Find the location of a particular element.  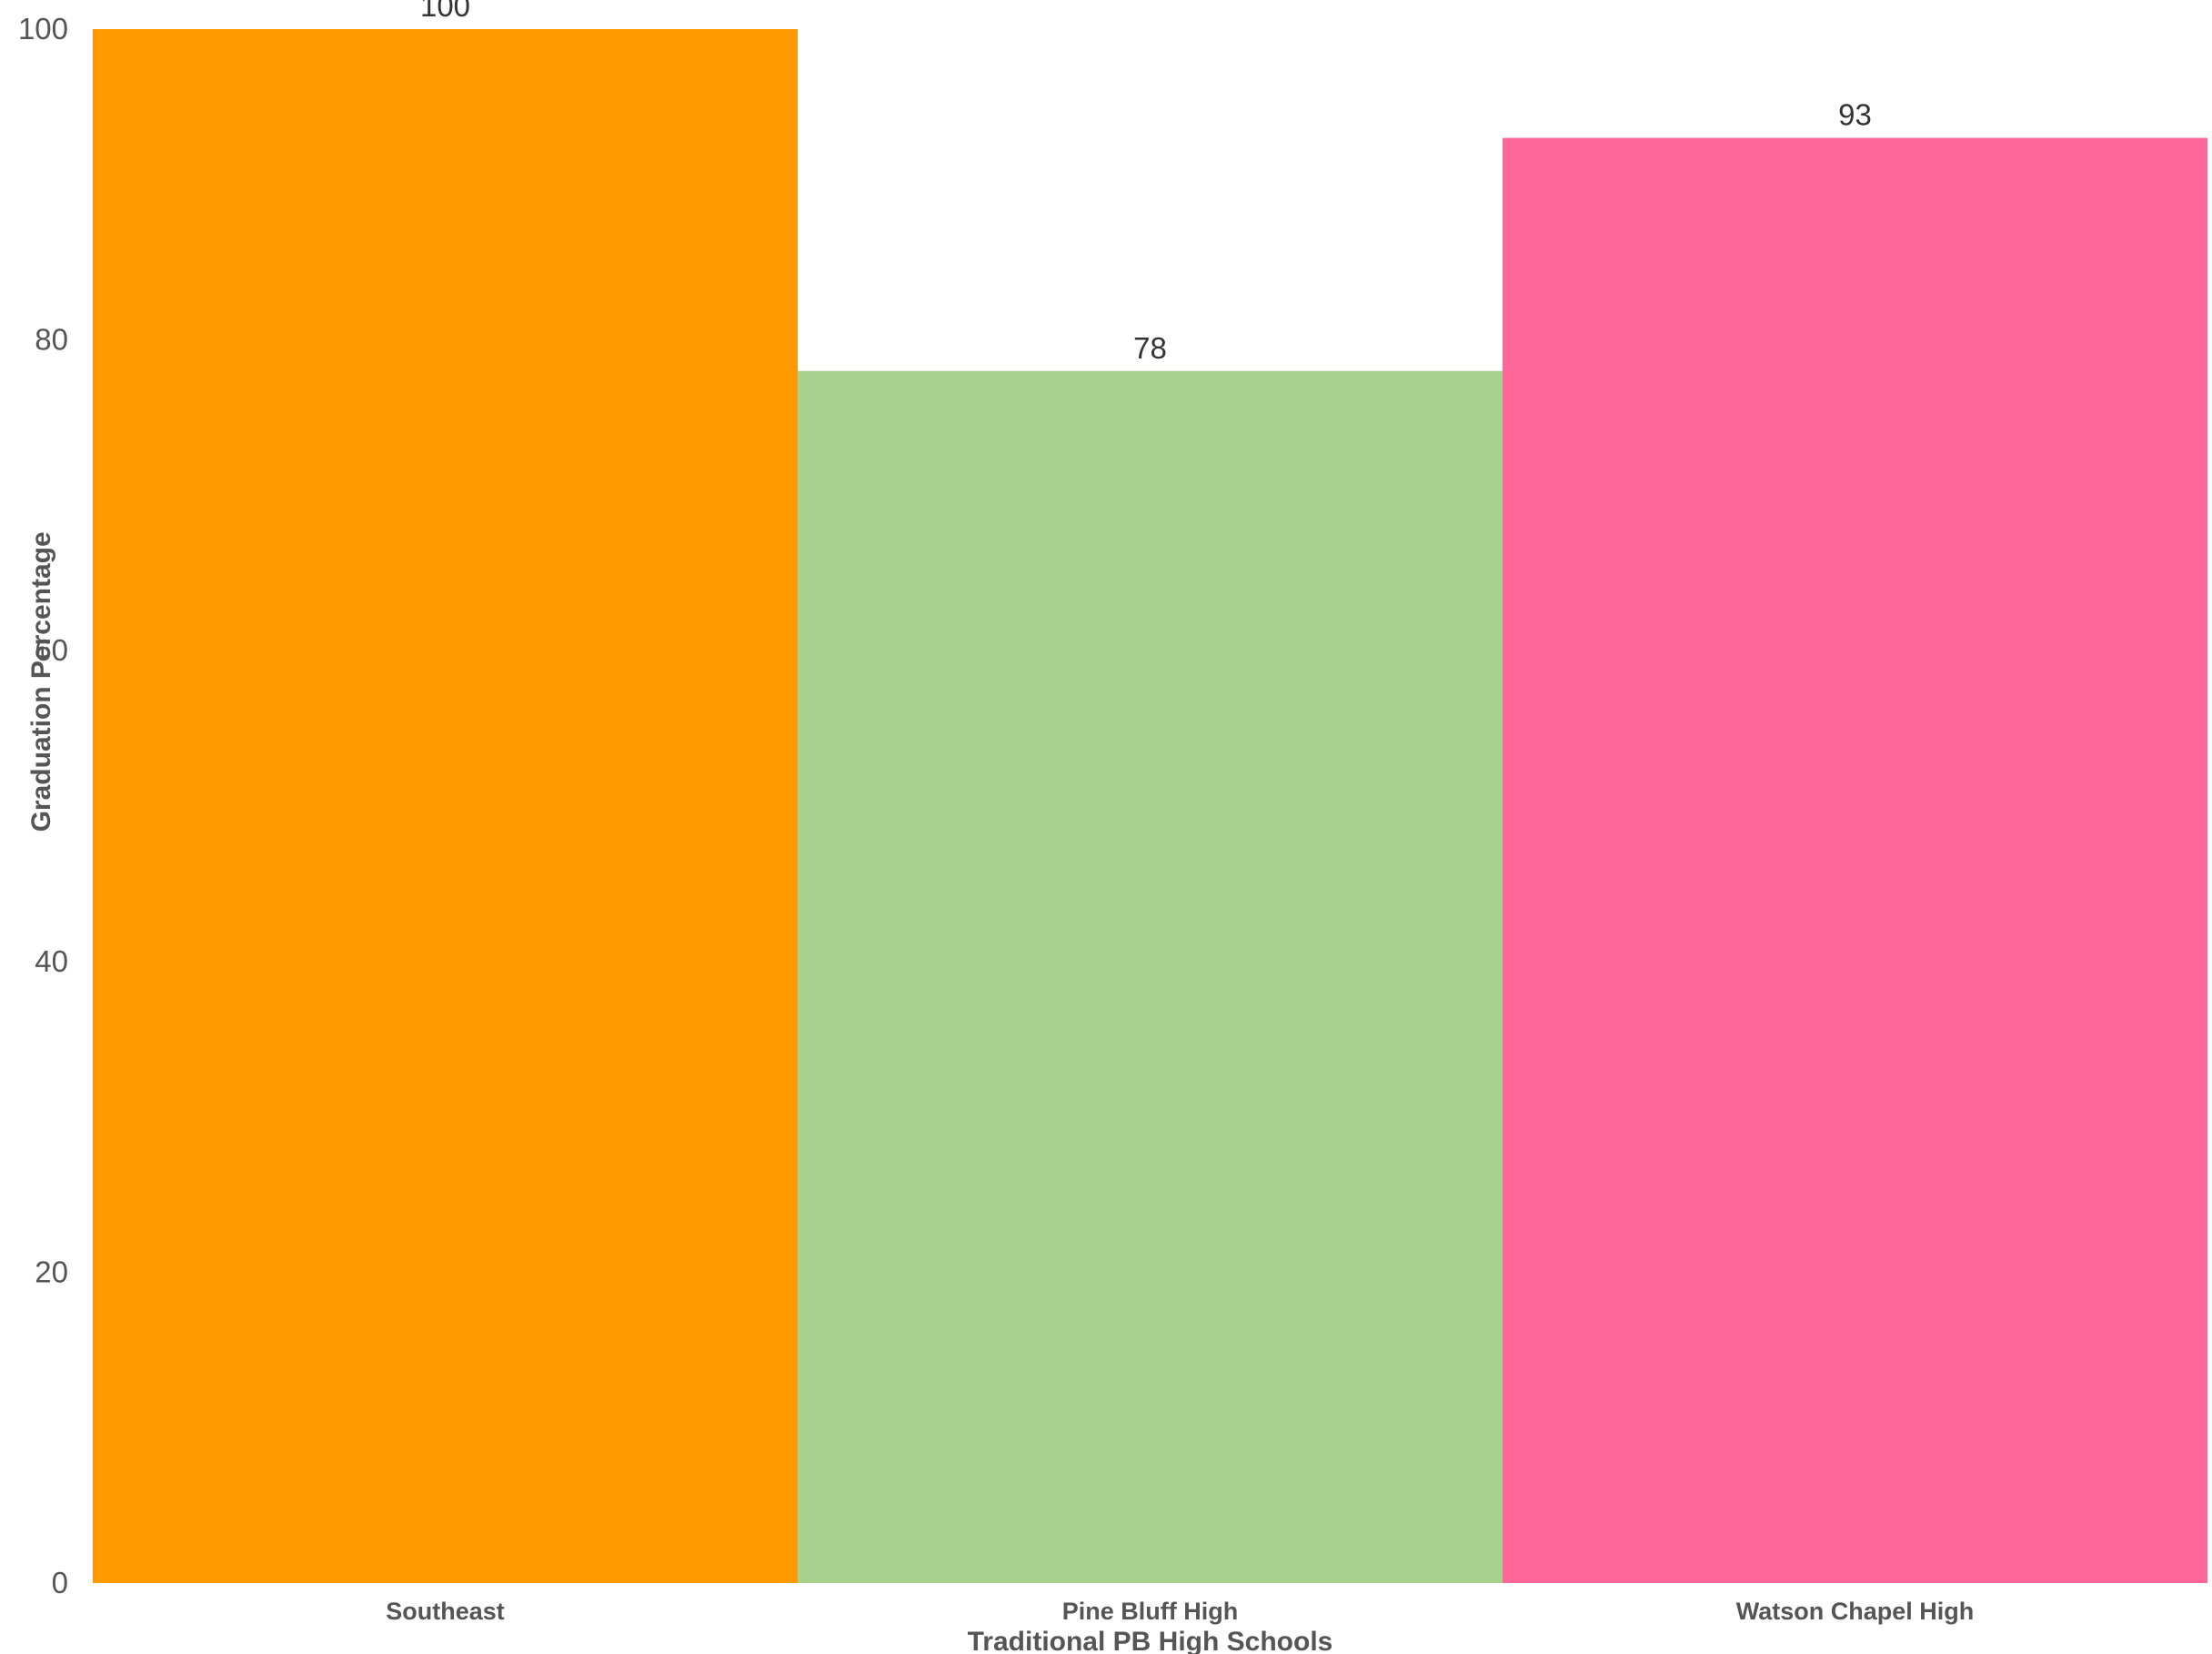

x-tick-label: Watson Chapel High is located at coordinates (1855, 1611).